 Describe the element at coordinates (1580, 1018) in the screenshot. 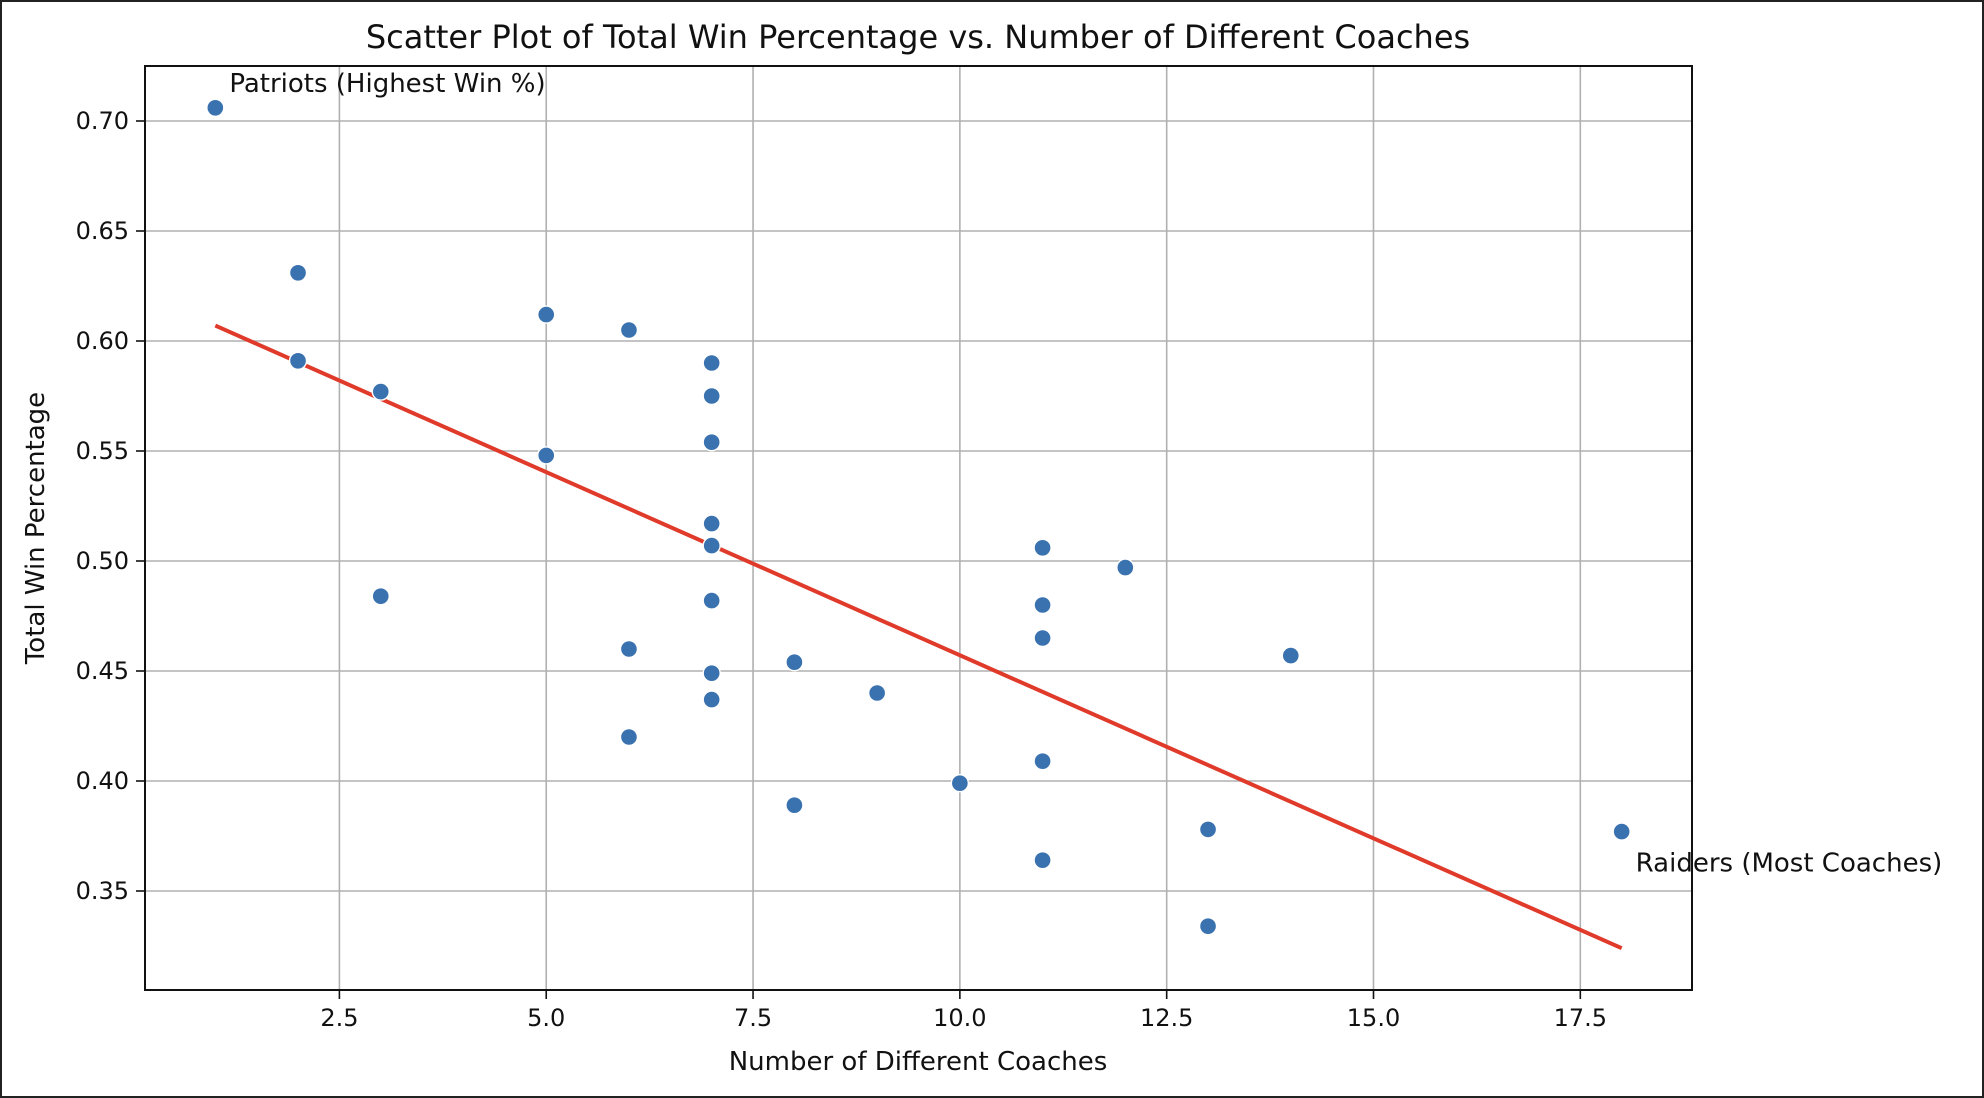

I see `x-tick-label: 17.5` at that location.